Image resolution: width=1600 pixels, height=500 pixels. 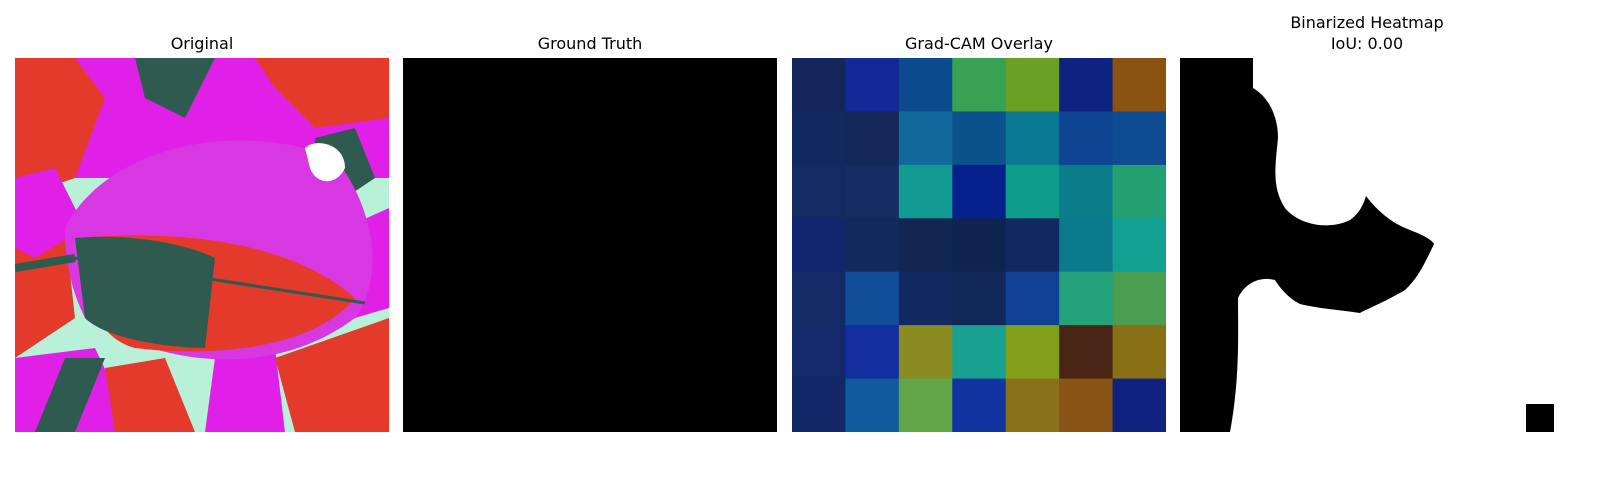 I want to click on iou-label: IoU: 0.00, so click(x=1367, y=43).